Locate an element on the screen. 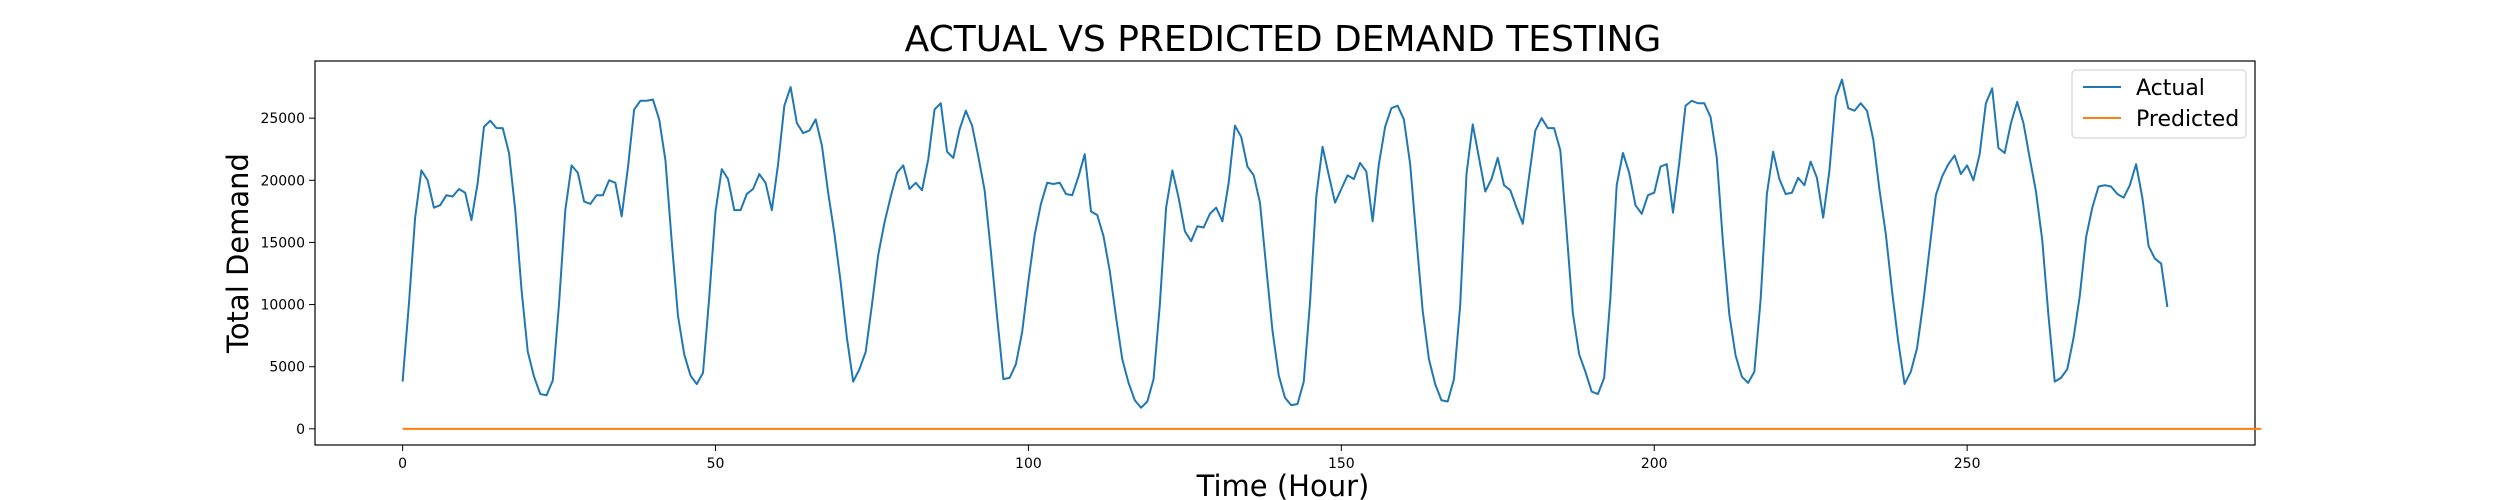 Image resolution: width=2500 pixels, height=500 pixels. y-tick-label: 0 is located at coordinates (300, 430).